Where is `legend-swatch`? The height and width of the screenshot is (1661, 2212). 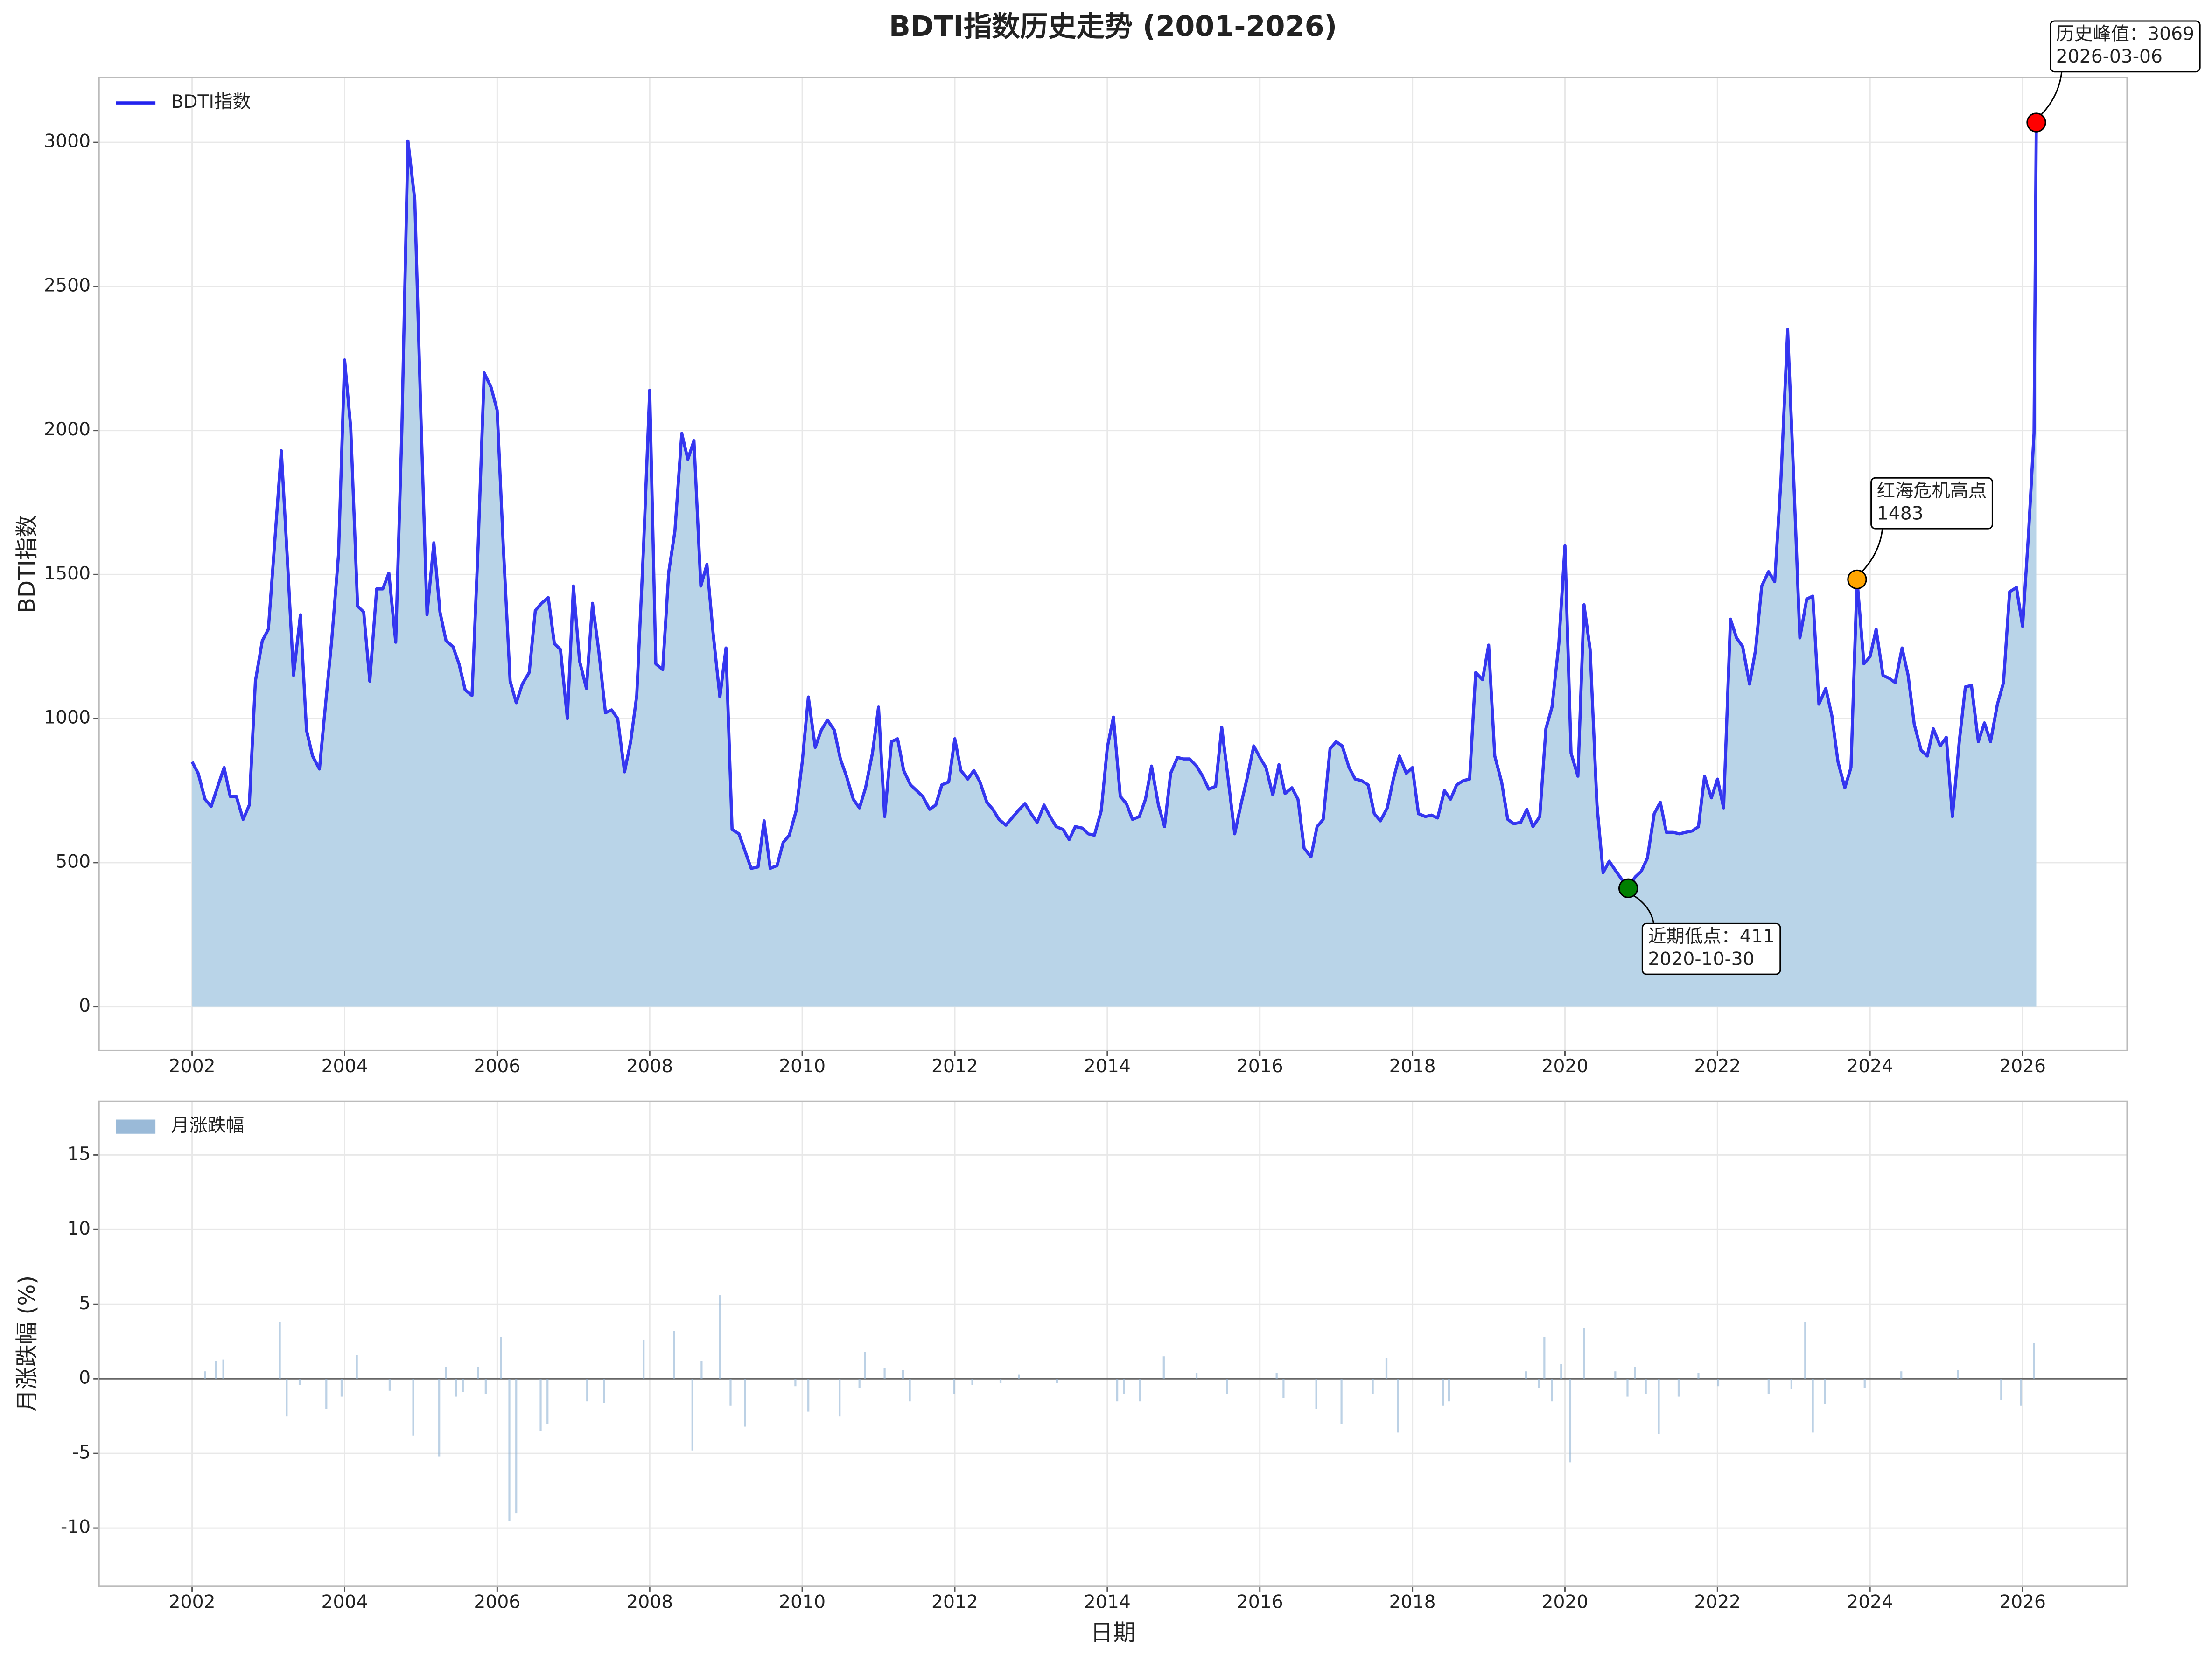
legend-swatch is located at coordinates (136, 1126).